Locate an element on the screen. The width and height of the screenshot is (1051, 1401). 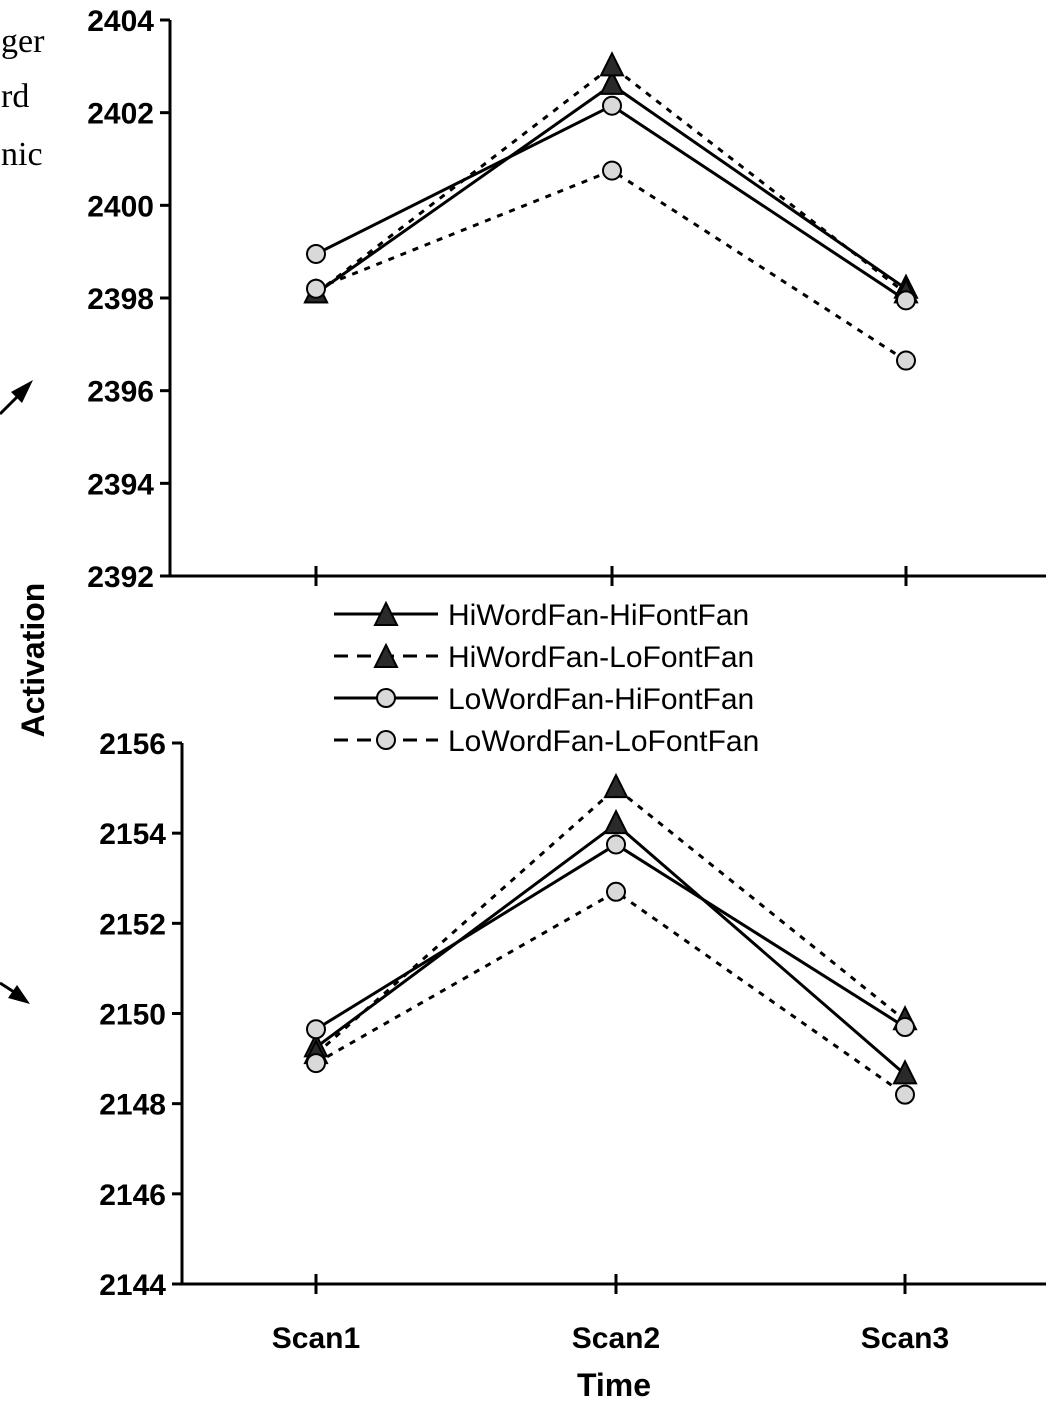
legend-item: LoWordFan-HiFontFan is located at coordinates (544, 699).